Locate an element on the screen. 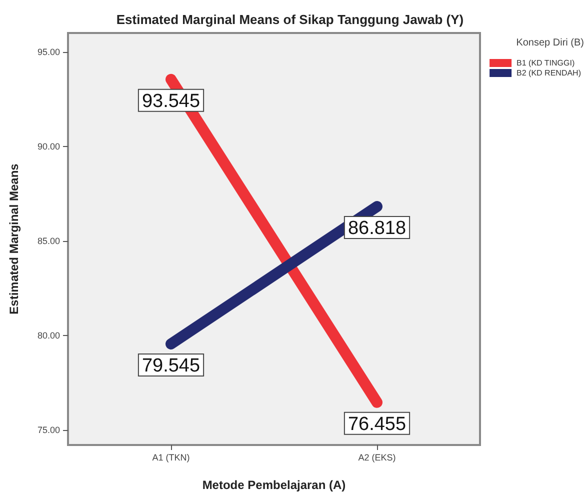  legend-label: B2 (KD RENDAH) is located at coordinates (549, 73).